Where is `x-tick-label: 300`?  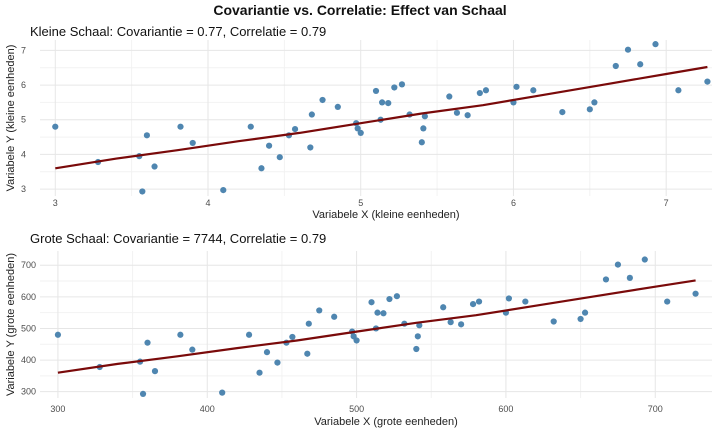
x-tick-label: 300 is located at coordinates (57, 409).